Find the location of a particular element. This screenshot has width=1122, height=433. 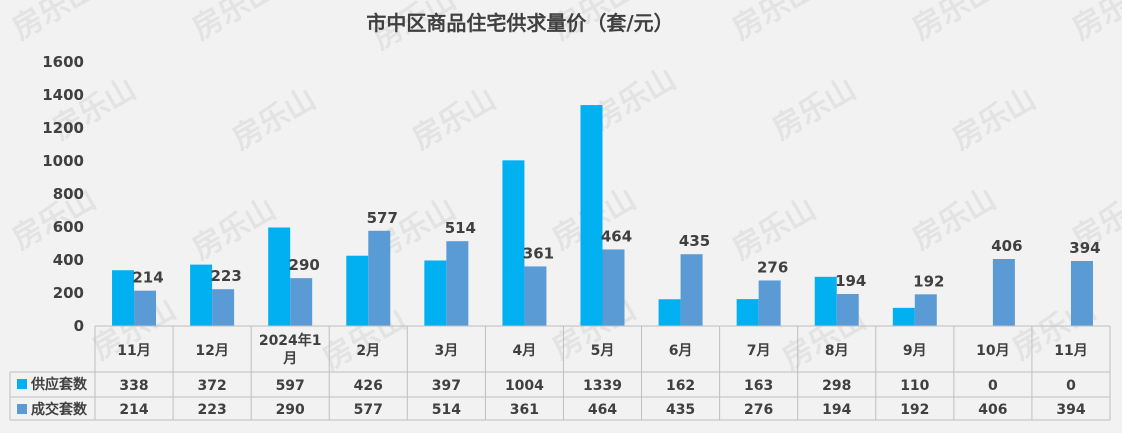

category-label: 10月 is located at coordinates (992, 351).